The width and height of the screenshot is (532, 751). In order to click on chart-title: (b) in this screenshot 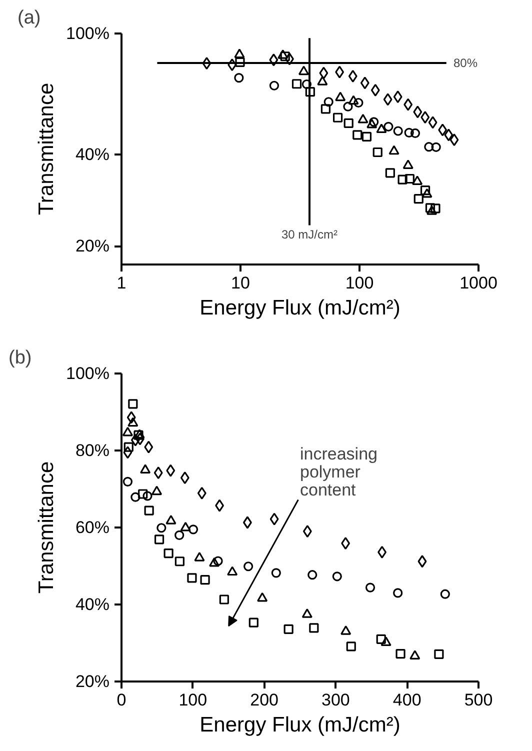, I will do `click(20, 358)`.